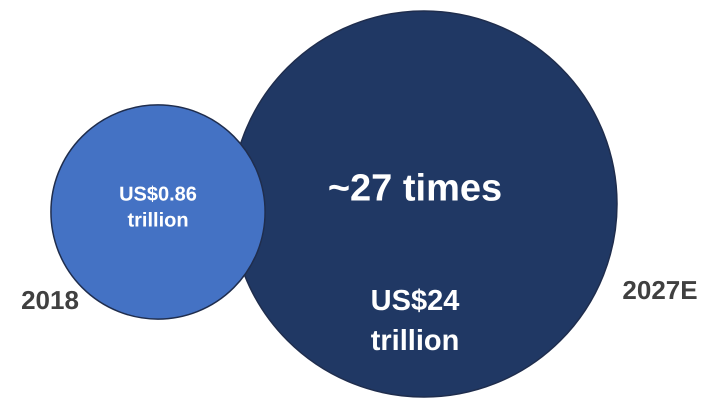  Describe the element at coordinates (660, 290) in the screenshot. I see `category-label: 2027E` at that location.